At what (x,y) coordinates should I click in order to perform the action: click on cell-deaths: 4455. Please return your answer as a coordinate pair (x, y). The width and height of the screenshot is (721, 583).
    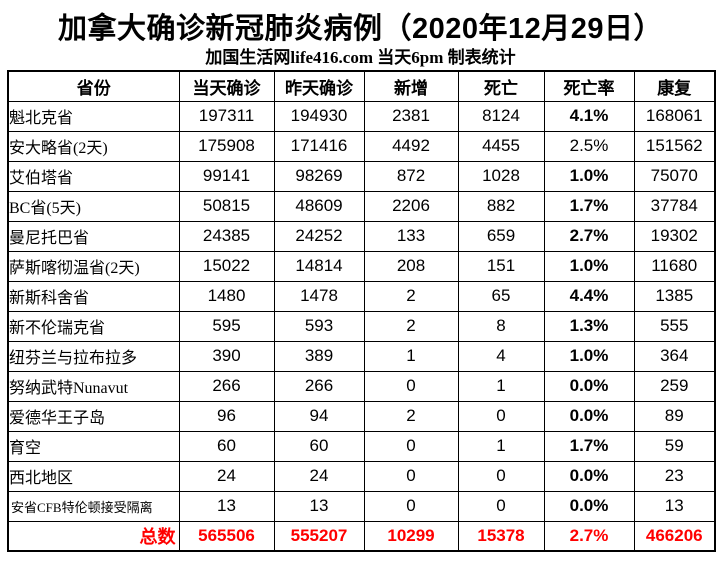
    Looking at the image, I should click on (501, 146).